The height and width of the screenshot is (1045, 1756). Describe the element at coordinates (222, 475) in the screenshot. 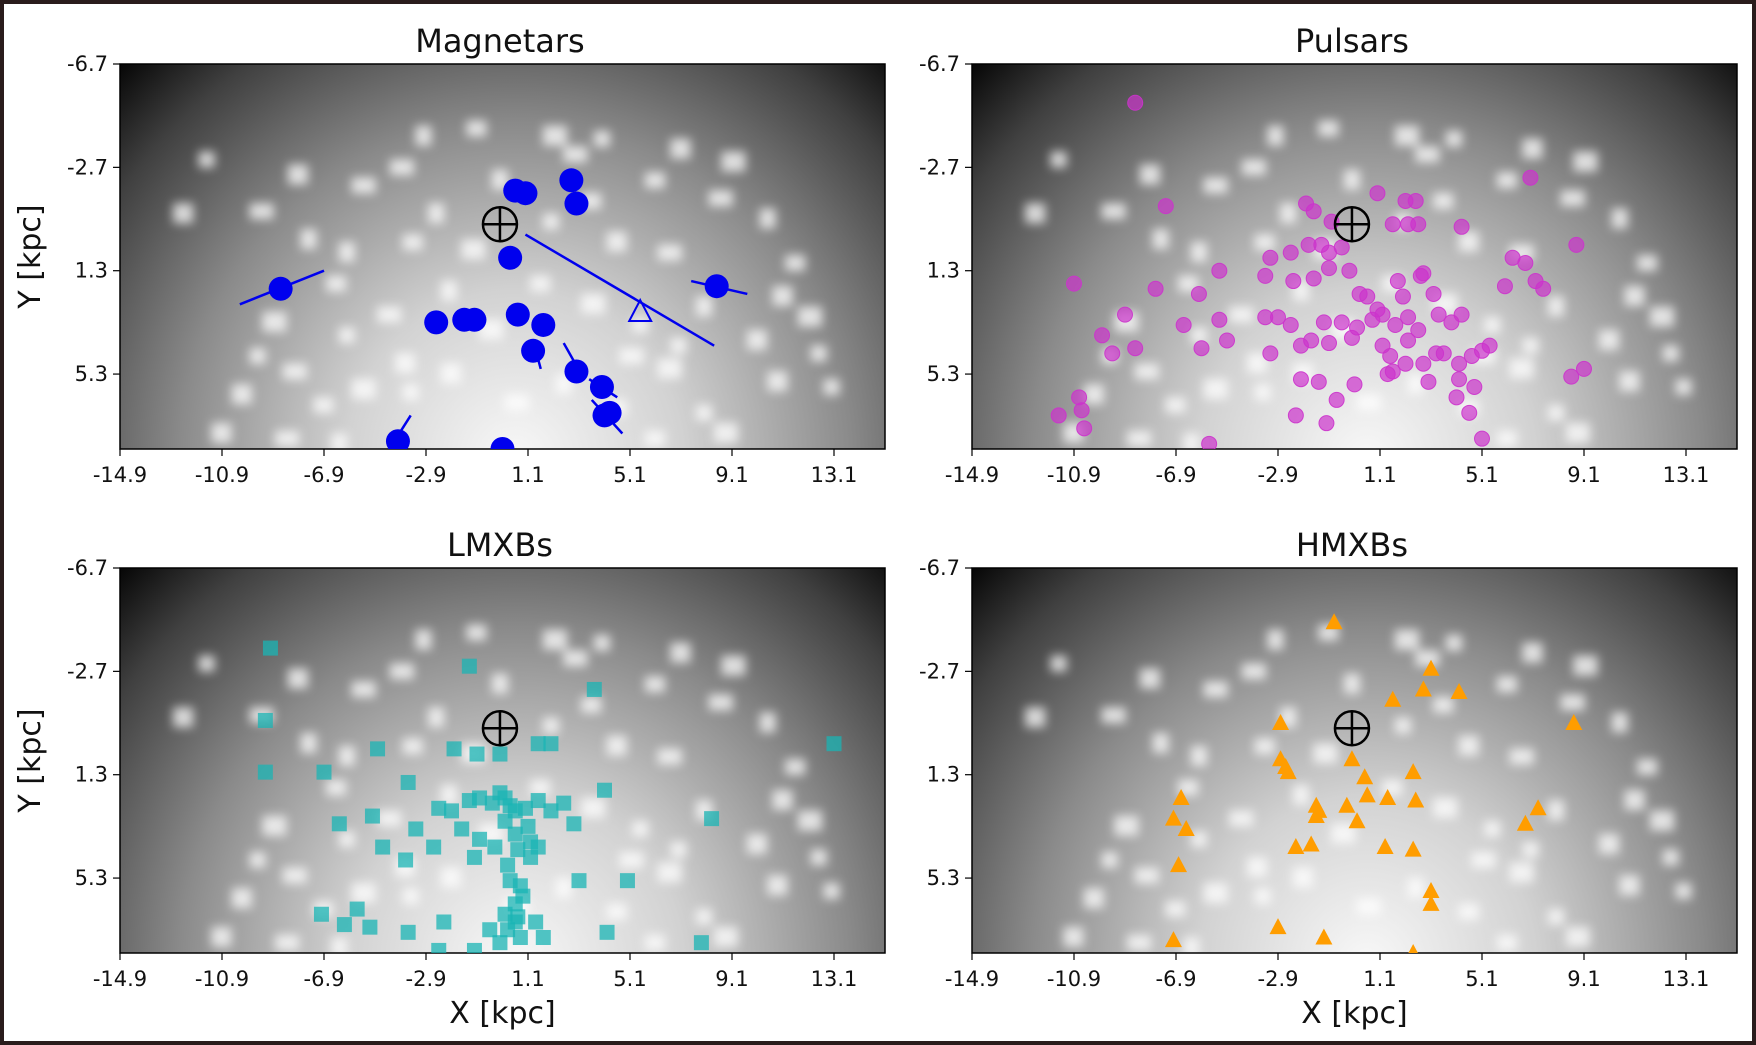

I see `x-tick-label: -10.9` at that location.